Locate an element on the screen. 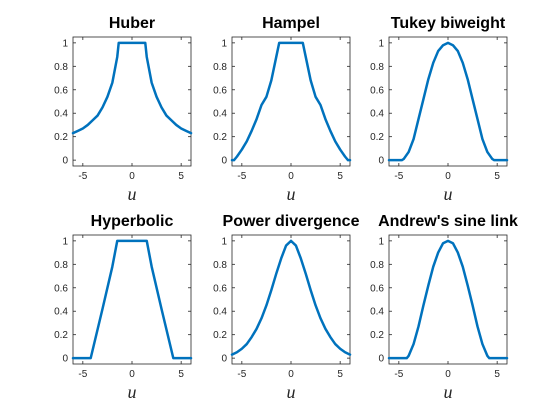 This screenshot has width=560, height=420. subplot-title: Power divergence is located at coordinates (291, 221).